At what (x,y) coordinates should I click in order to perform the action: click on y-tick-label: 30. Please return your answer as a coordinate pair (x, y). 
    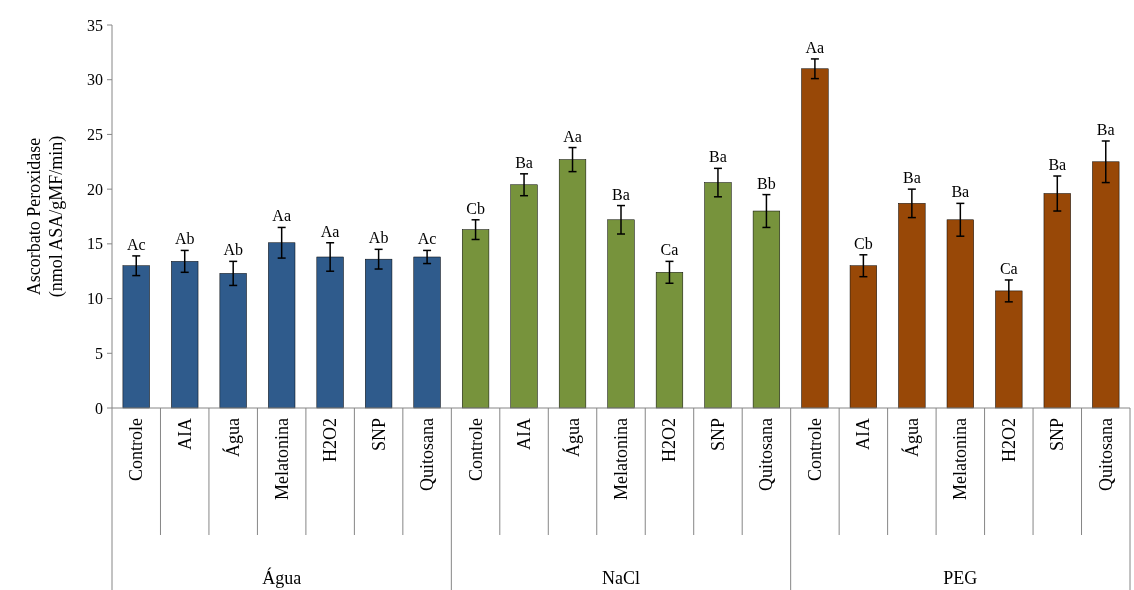
    Looking at the image, I should click on (95, 80).